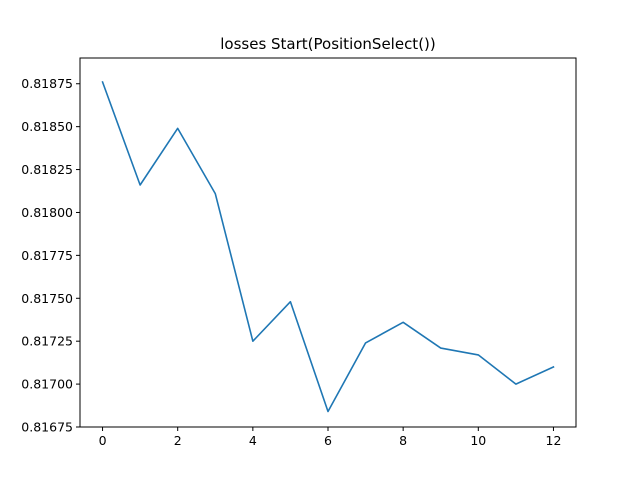 The image size is (640, 480). What do you see at coordinates (403, 440) in the screenshot?
I see `x-tick-label: 8` at bounding box center [403, 440].